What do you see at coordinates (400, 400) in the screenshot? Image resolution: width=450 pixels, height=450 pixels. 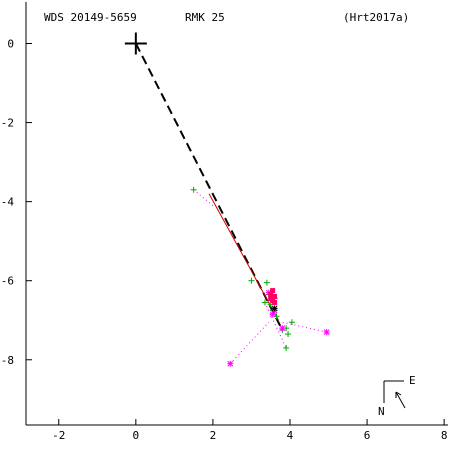 I see `direction-arrow-icon` at bounding box center [400, 400].